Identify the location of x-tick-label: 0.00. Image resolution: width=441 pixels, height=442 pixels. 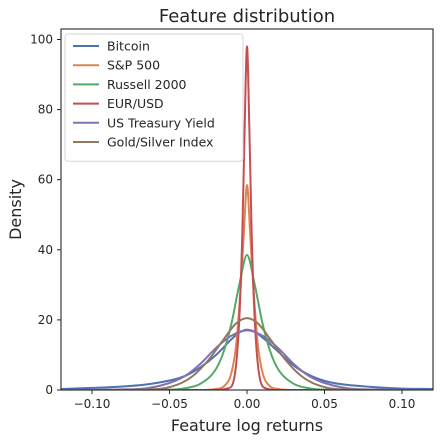
(247, 404).